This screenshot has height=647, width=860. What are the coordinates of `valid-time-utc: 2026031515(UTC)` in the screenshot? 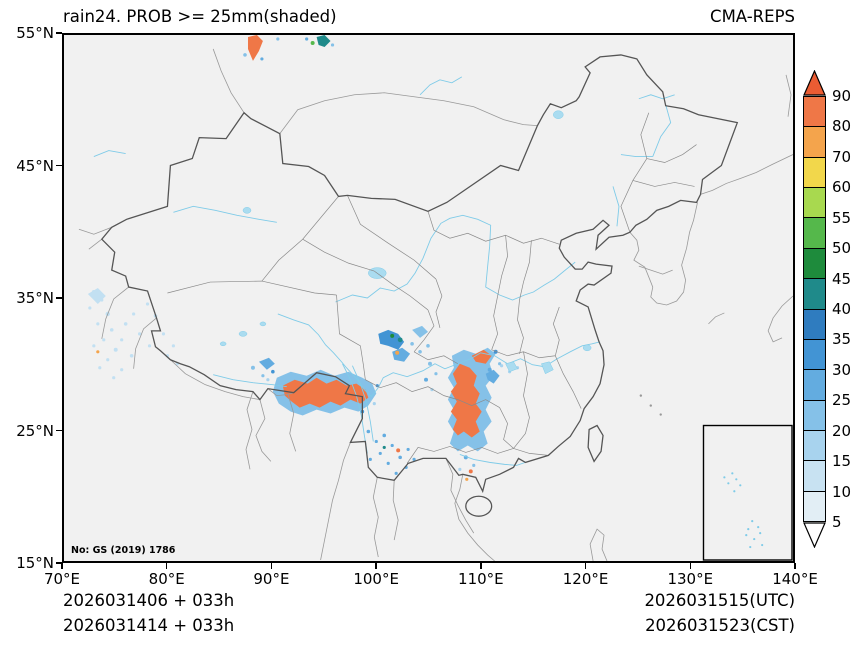 It's located at (719, 600).